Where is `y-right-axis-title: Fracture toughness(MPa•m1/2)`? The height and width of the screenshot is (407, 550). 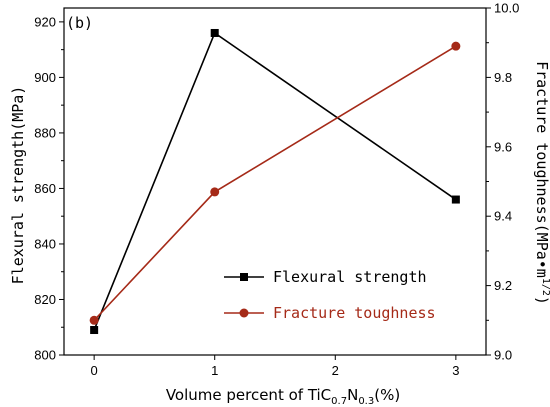 y-right-axis-title: Fracture toughness(MPa•m1/2) is located at coordinates (541, 183).